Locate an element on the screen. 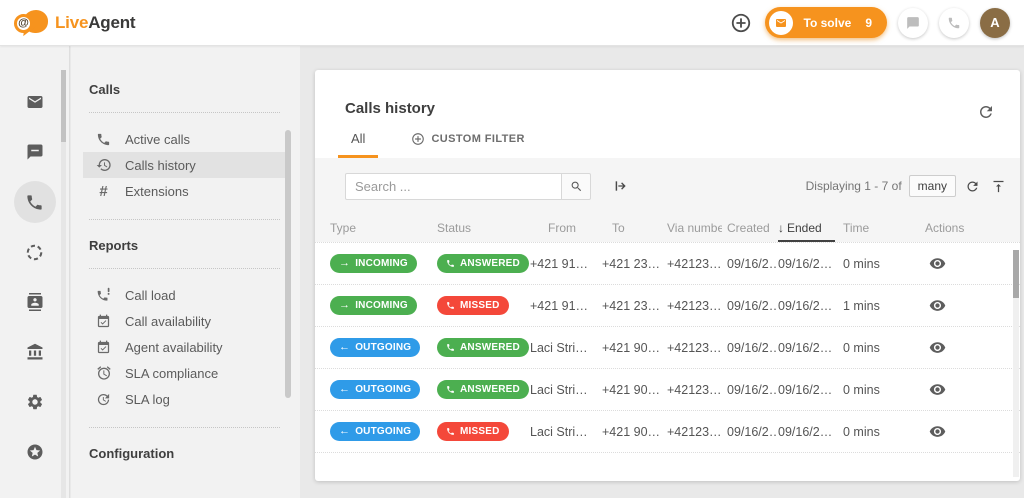  time-cell: 1 mins is located at coordinates (861, 305).